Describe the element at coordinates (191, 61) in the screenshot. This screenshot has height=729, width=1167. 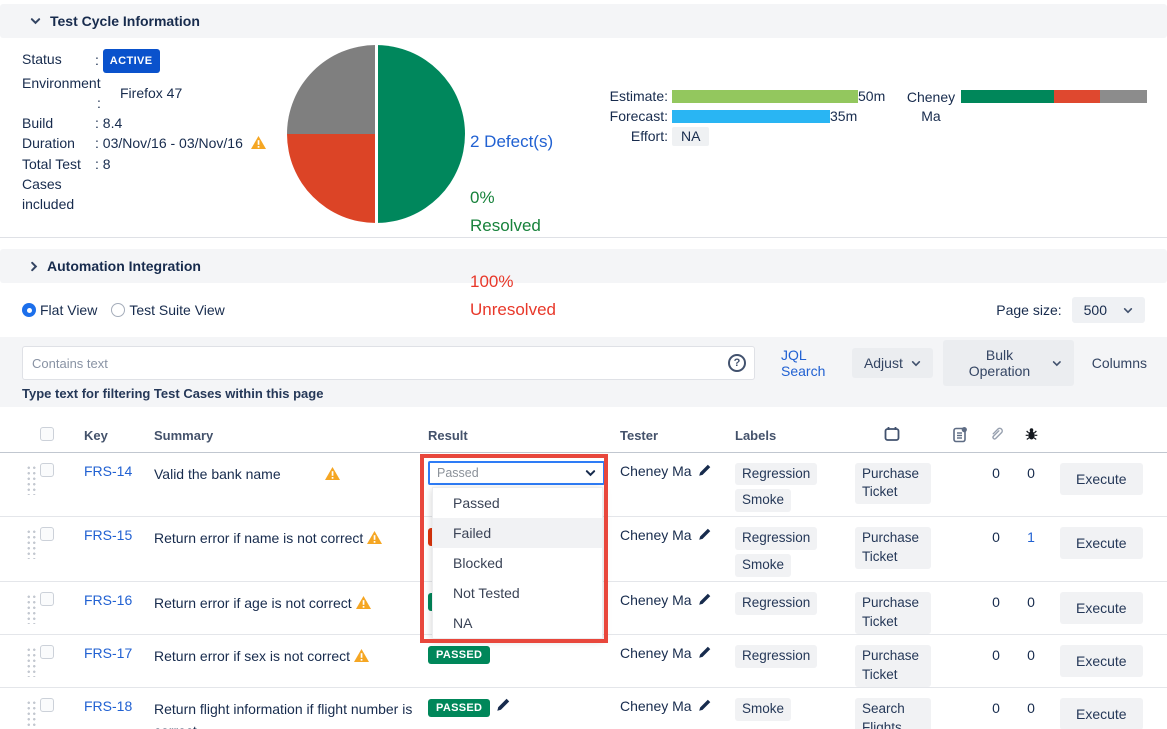
I see `status-value: : ACTIVE` at that location.